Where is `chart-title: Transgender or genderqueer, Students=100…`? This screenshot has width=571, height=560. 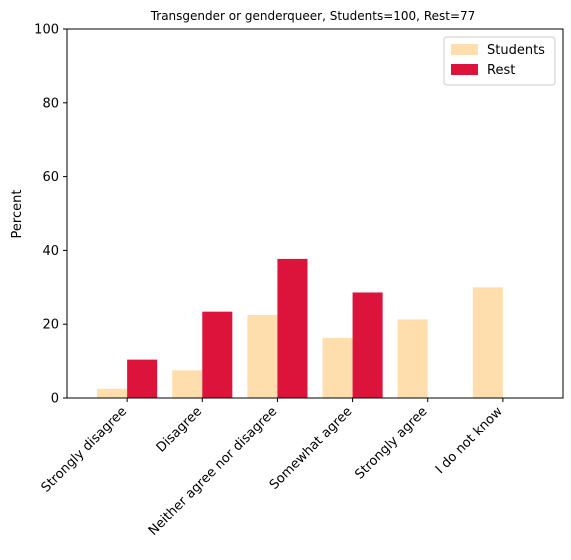 chart-title: Transgender or genderqueer, Students=100… is located at coordinates (313, 16).